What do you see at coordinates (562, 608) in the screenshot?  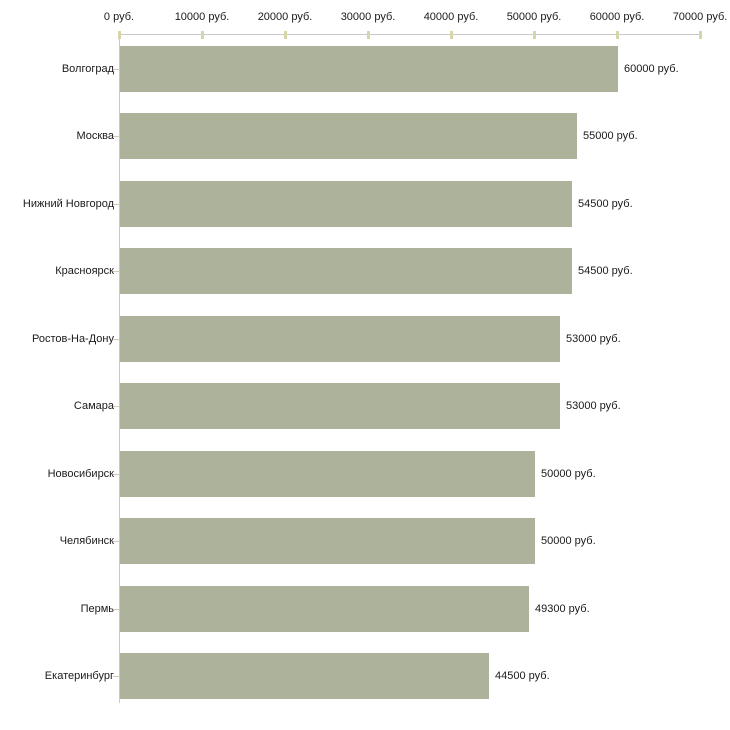 I see `value-label: 49300 руб.` at bounding box center [562, 608].